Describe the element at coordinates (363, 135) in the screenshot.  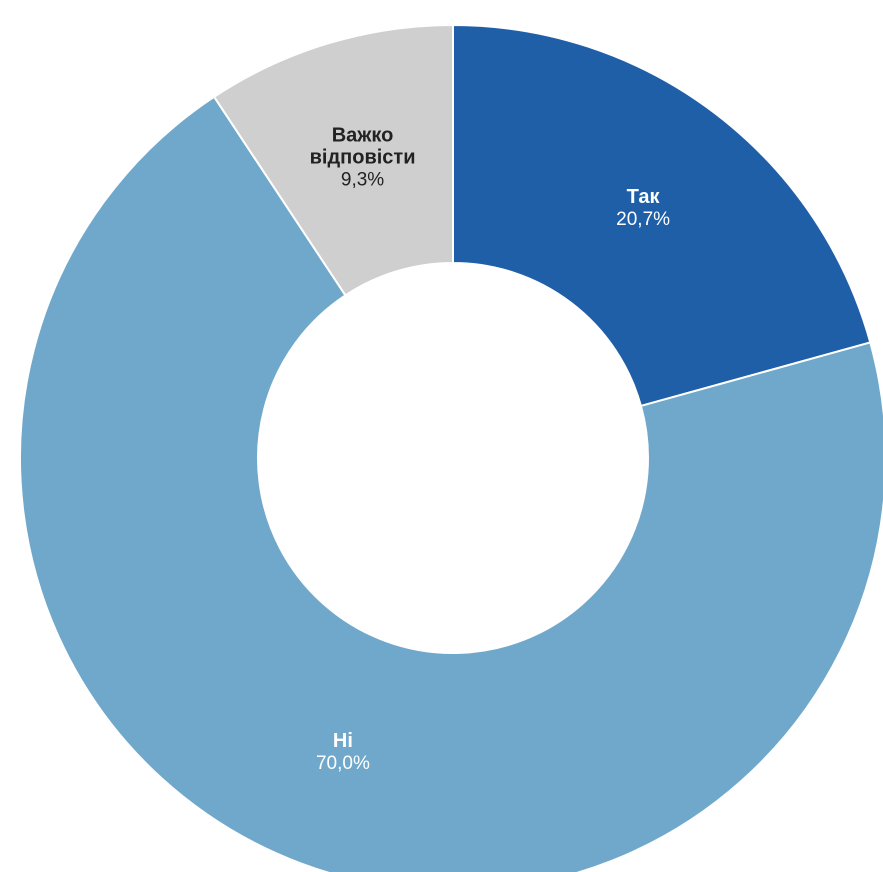
I see `slice-name-3-line-1: Важко` at that location.